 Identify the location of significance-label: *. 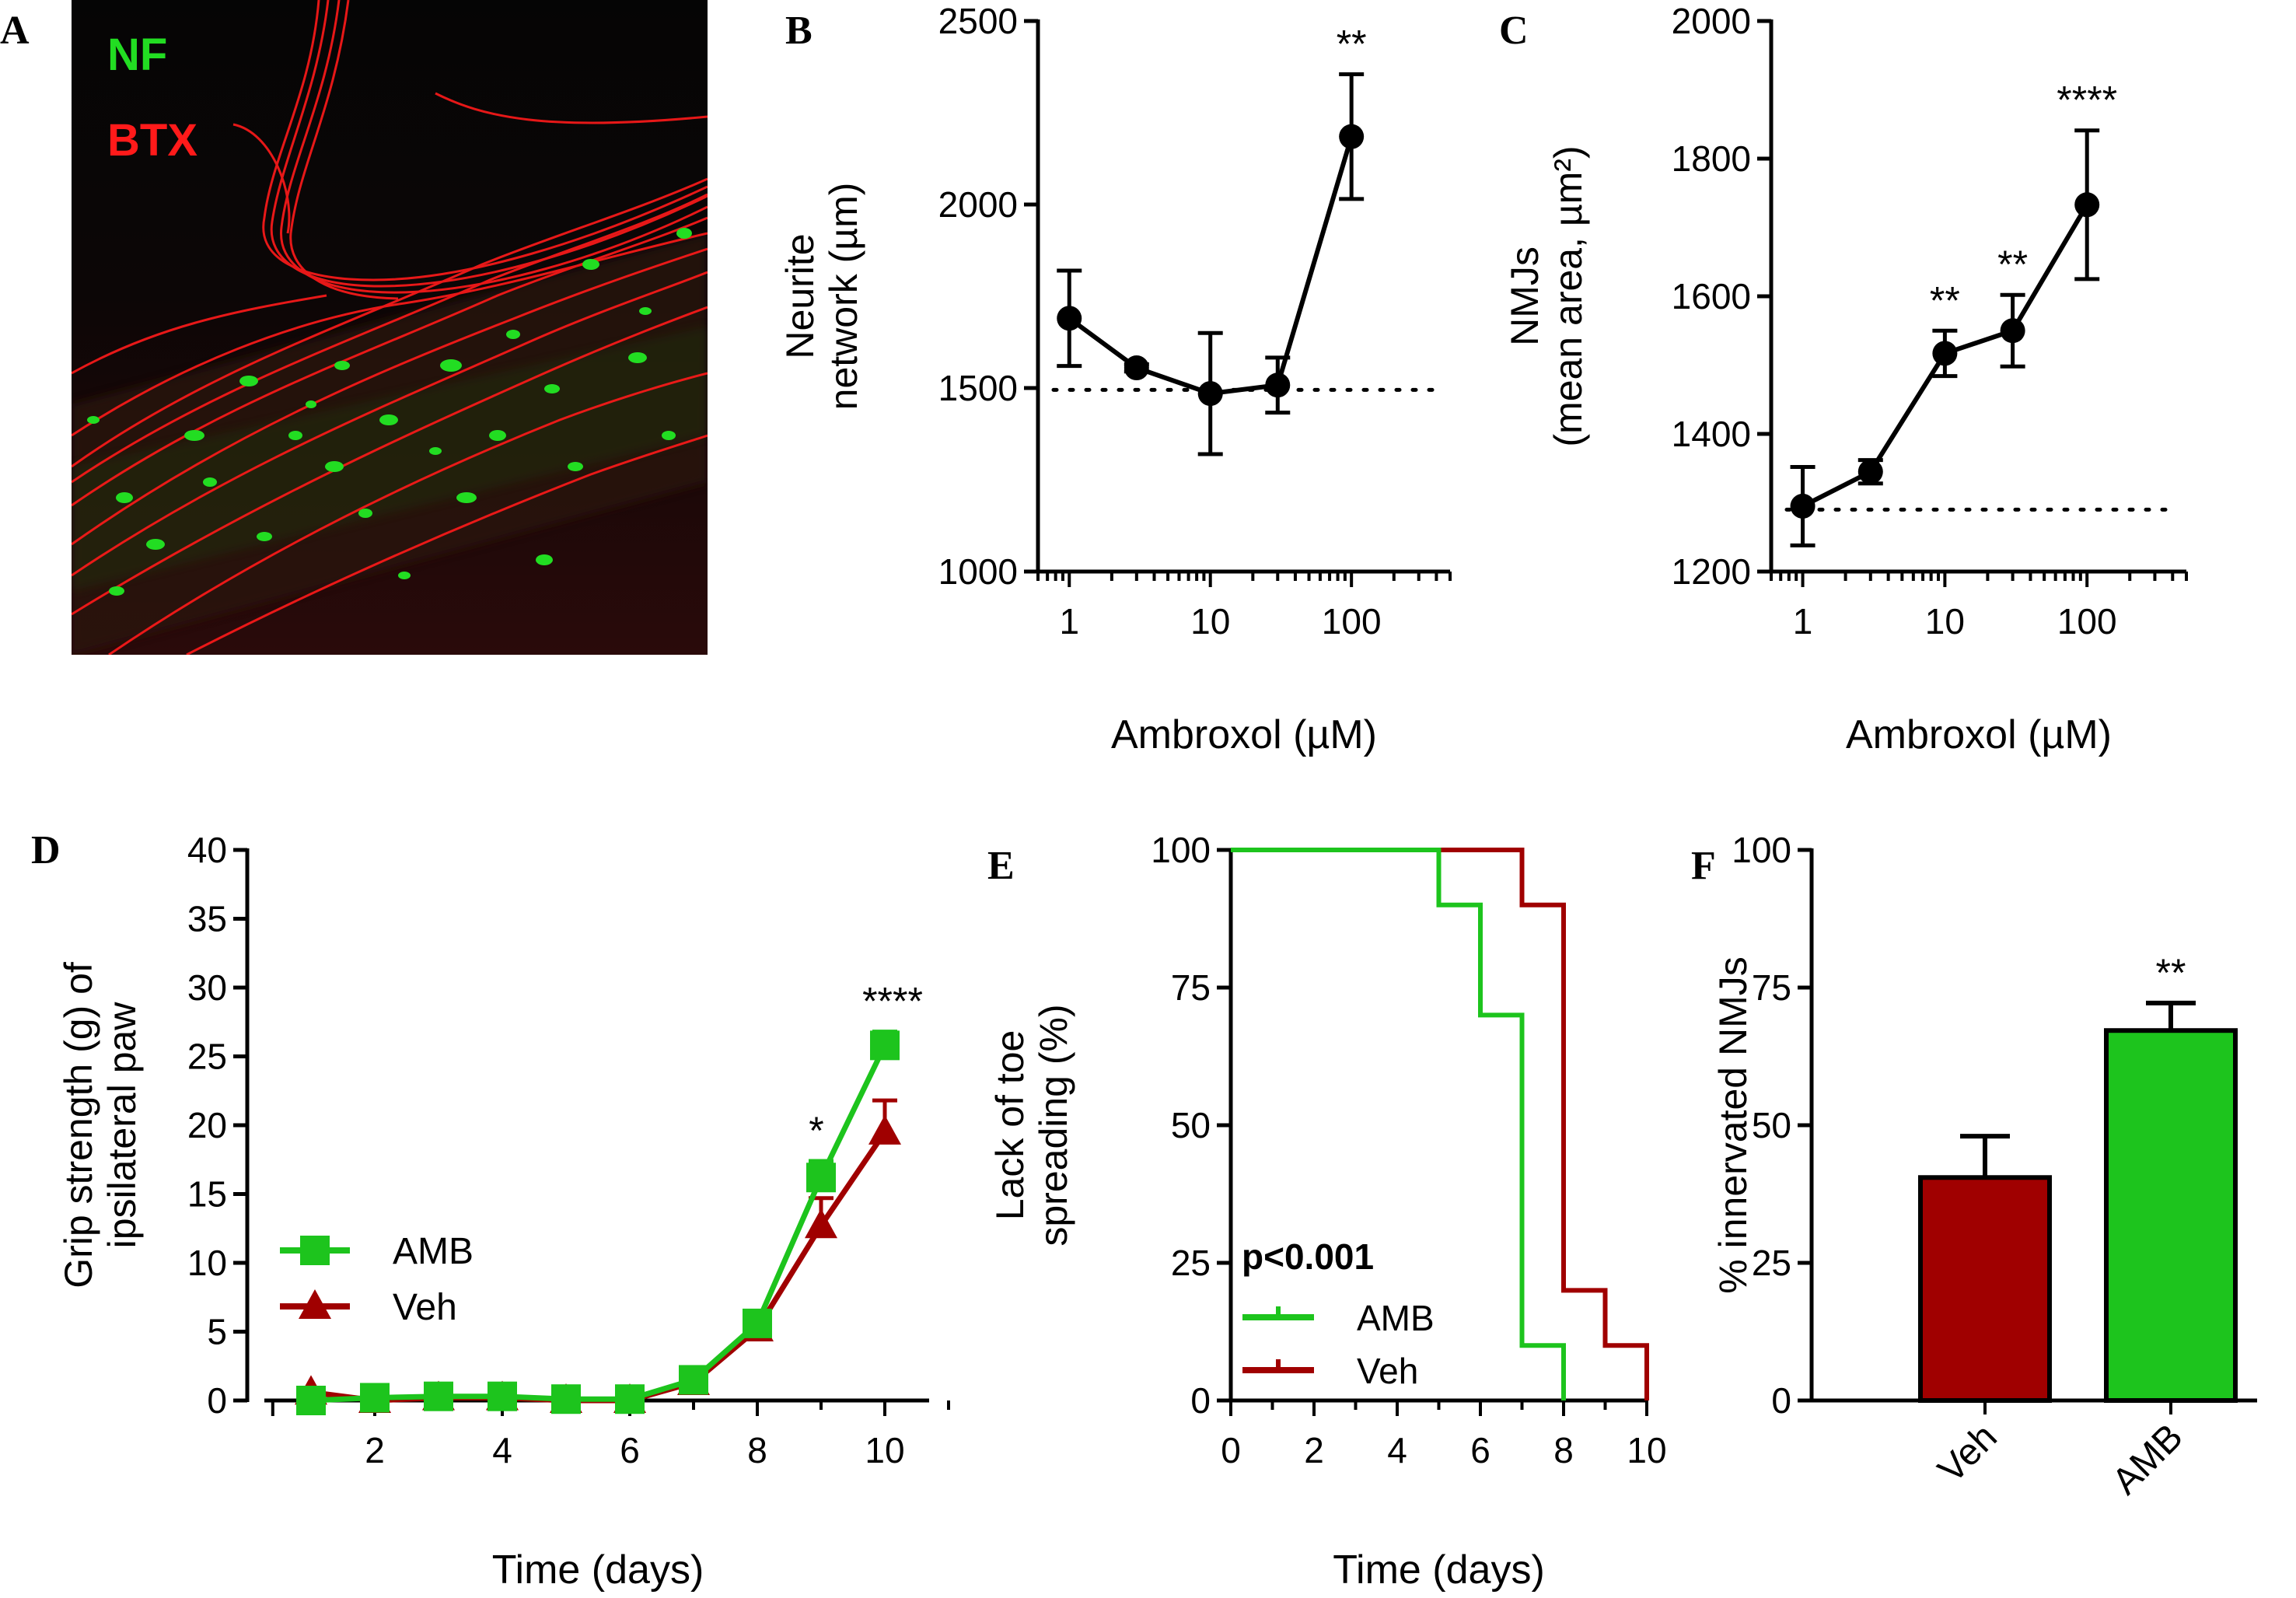
(816, 1130).